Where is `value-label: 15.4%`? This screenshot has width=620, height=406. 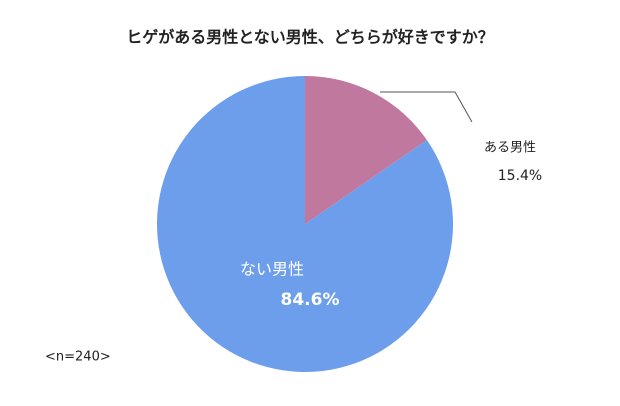 value-label: 15.4% is located at coordinates (520, 176).